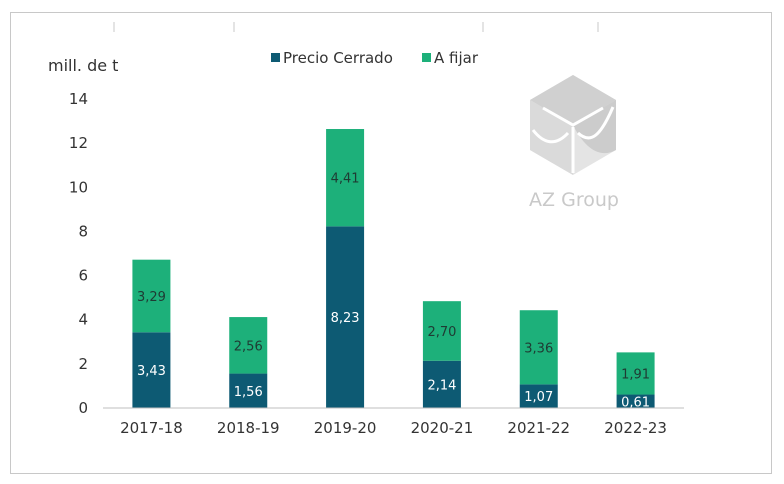 This screenshot has height=484, width=784. I want to click on data-label: 3,43, so click(151, 371).